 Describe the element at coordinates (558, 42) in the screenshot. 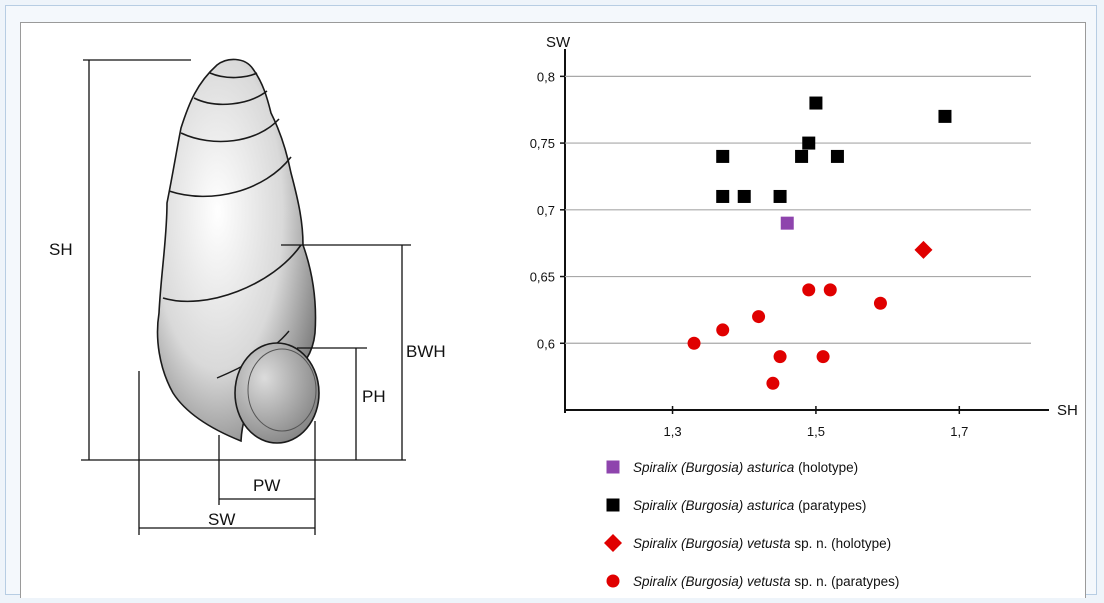

I see `y-axis-title: SW` at that location.